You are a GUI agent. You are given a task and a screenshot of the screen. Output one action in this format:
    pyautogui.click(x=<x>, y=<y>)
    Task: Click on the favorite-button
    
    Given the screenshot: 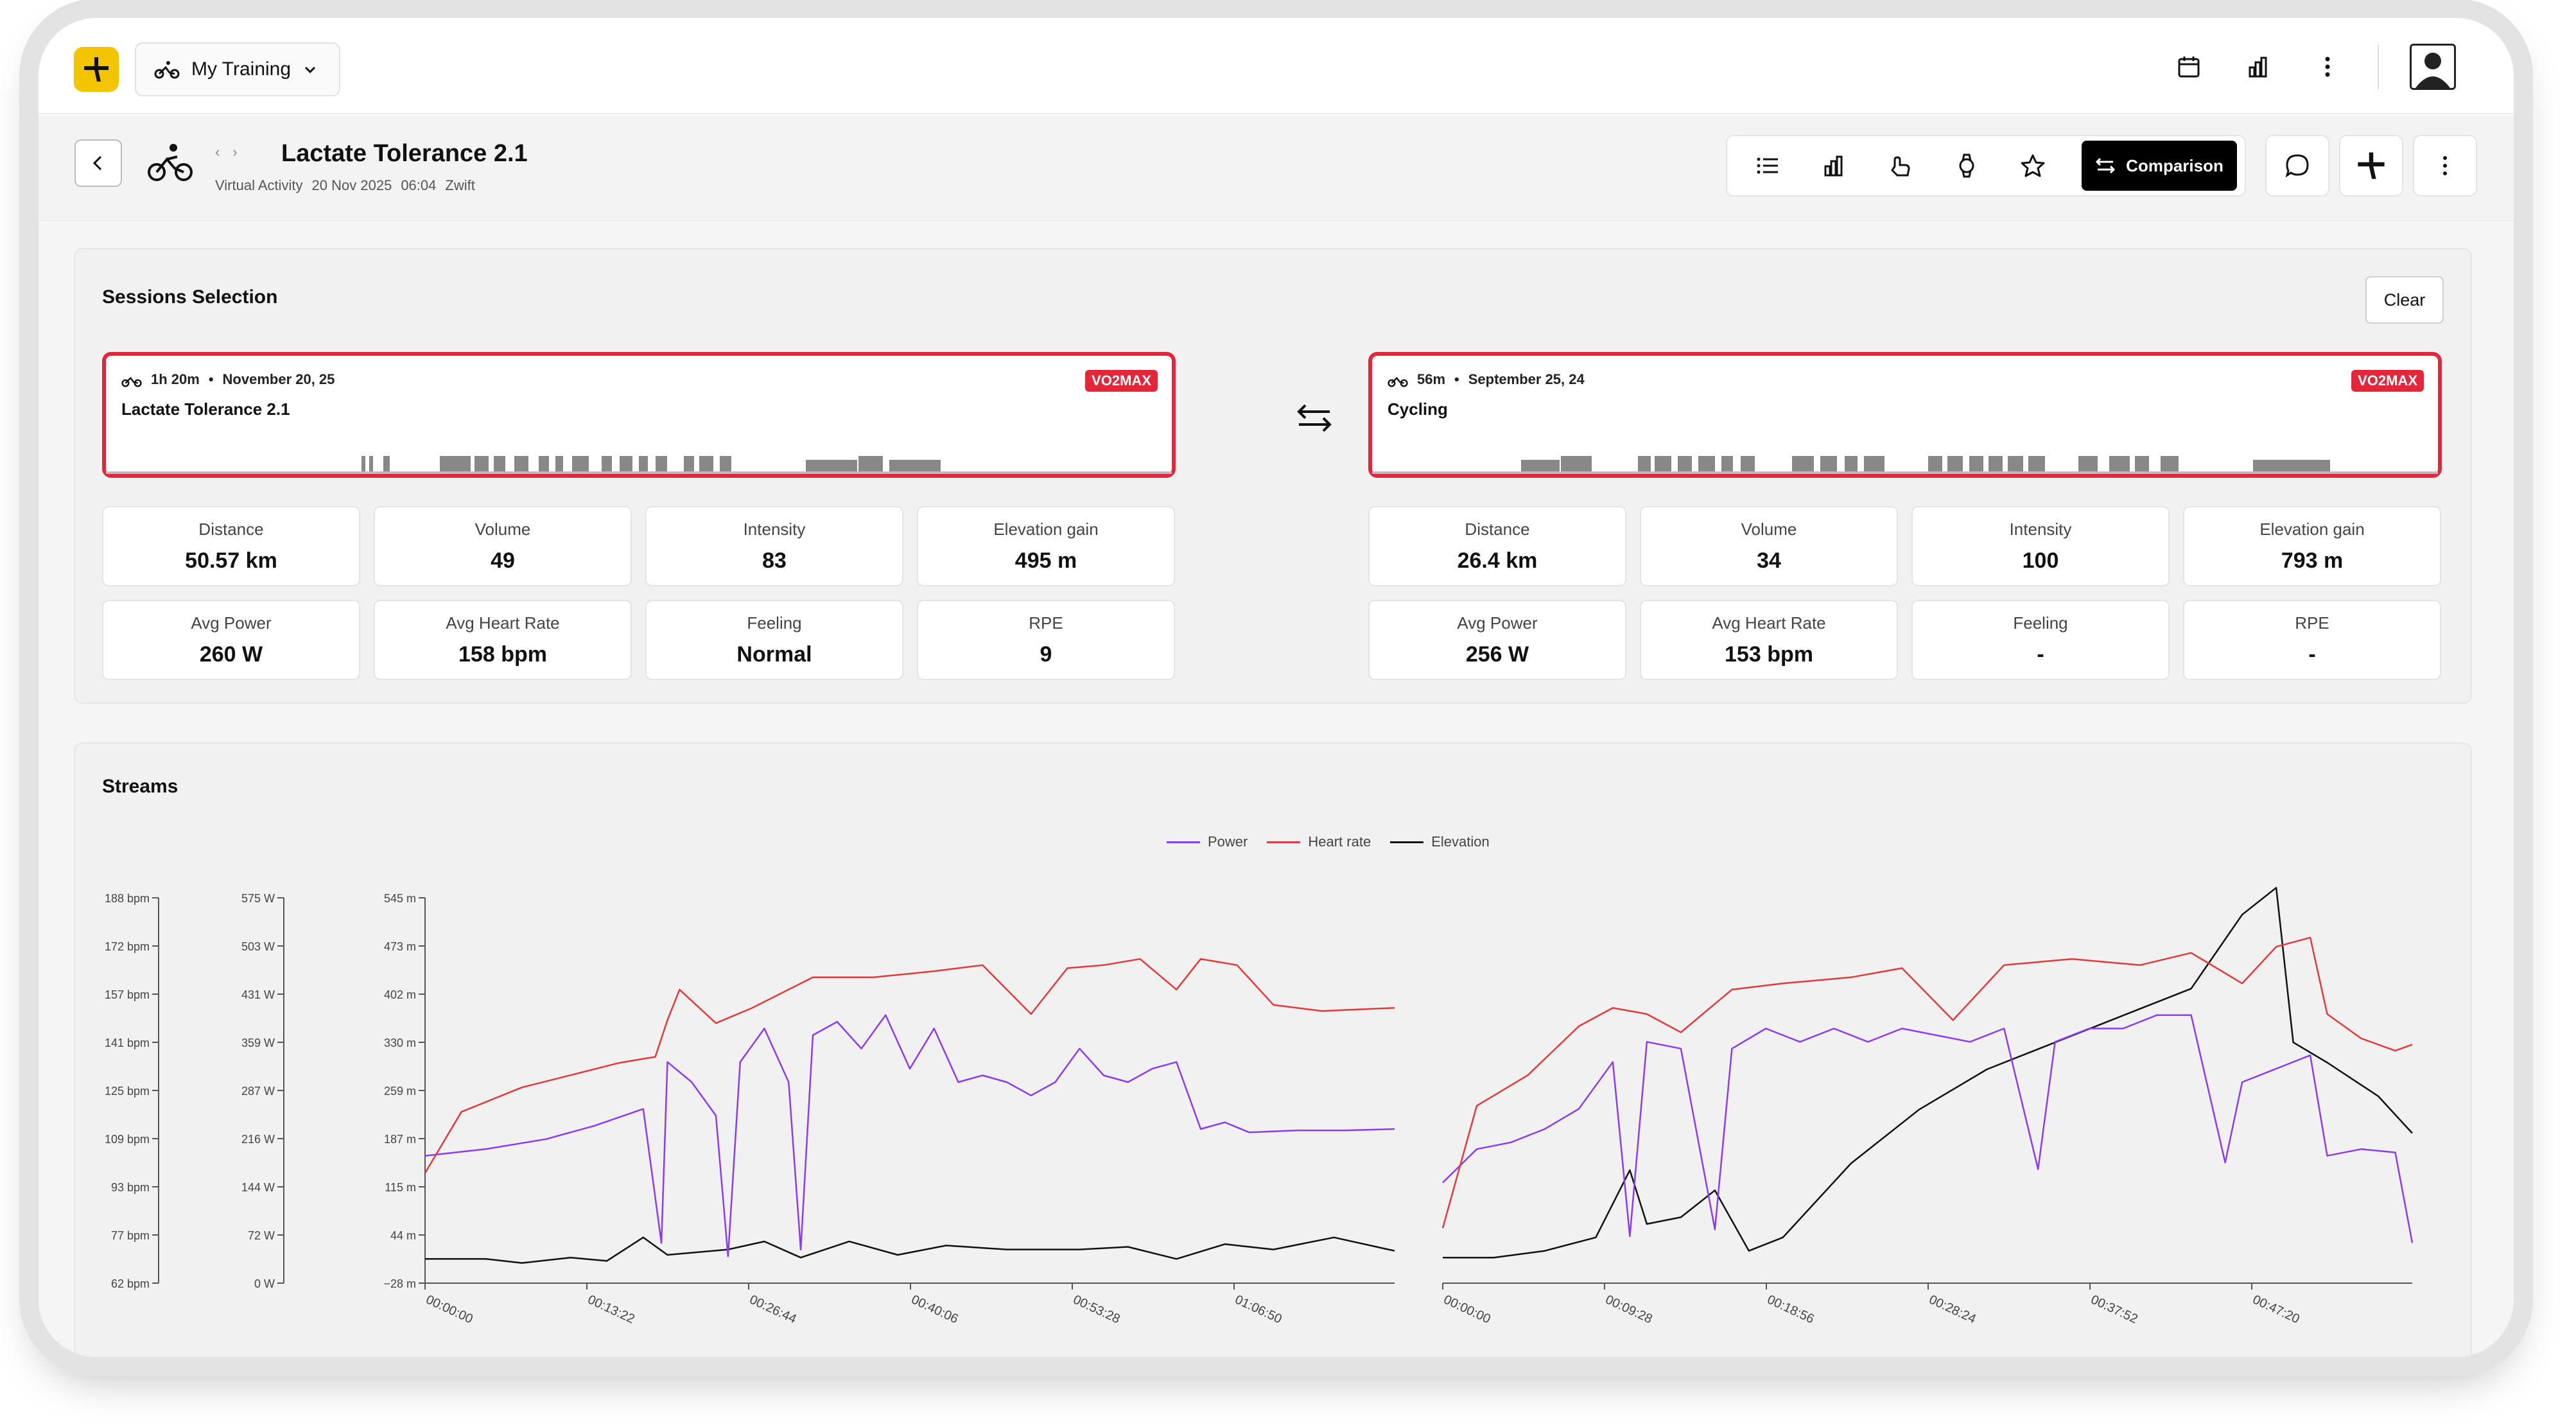 What is the action you would take?
    pyautogui.click(x=2033, y=165)
    